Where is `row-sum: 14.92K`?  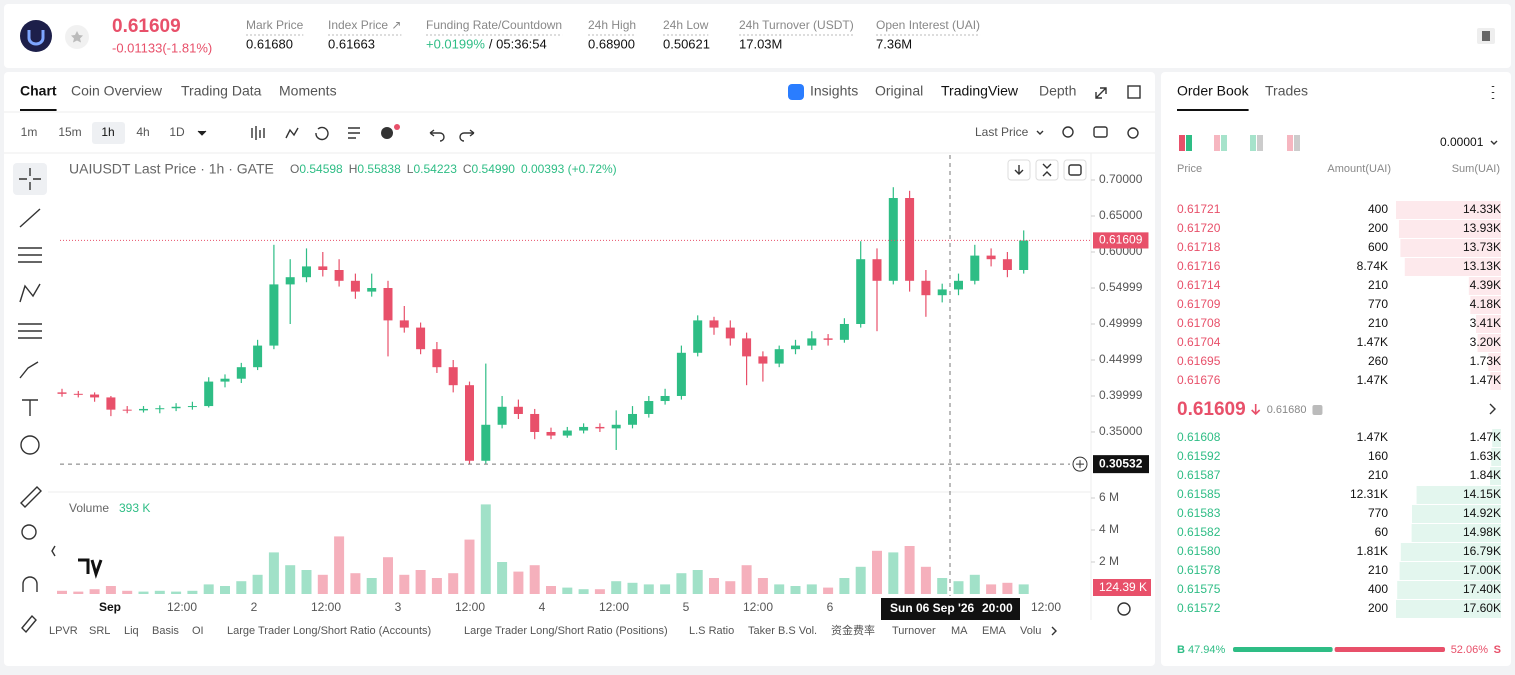
row-sum: 14.92K is located at coordinates (1482, 513).